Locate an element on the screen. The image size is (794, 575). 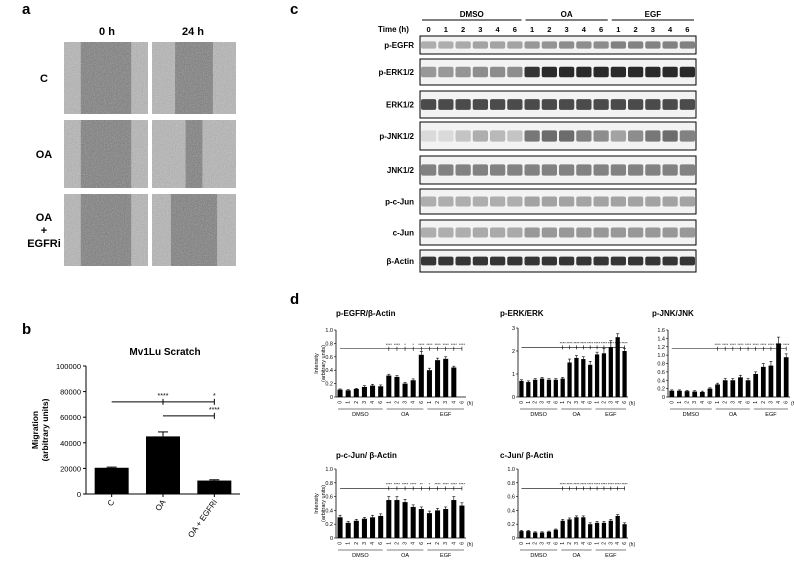
y-tick-label: 2 is located at coordinates (513, 352).